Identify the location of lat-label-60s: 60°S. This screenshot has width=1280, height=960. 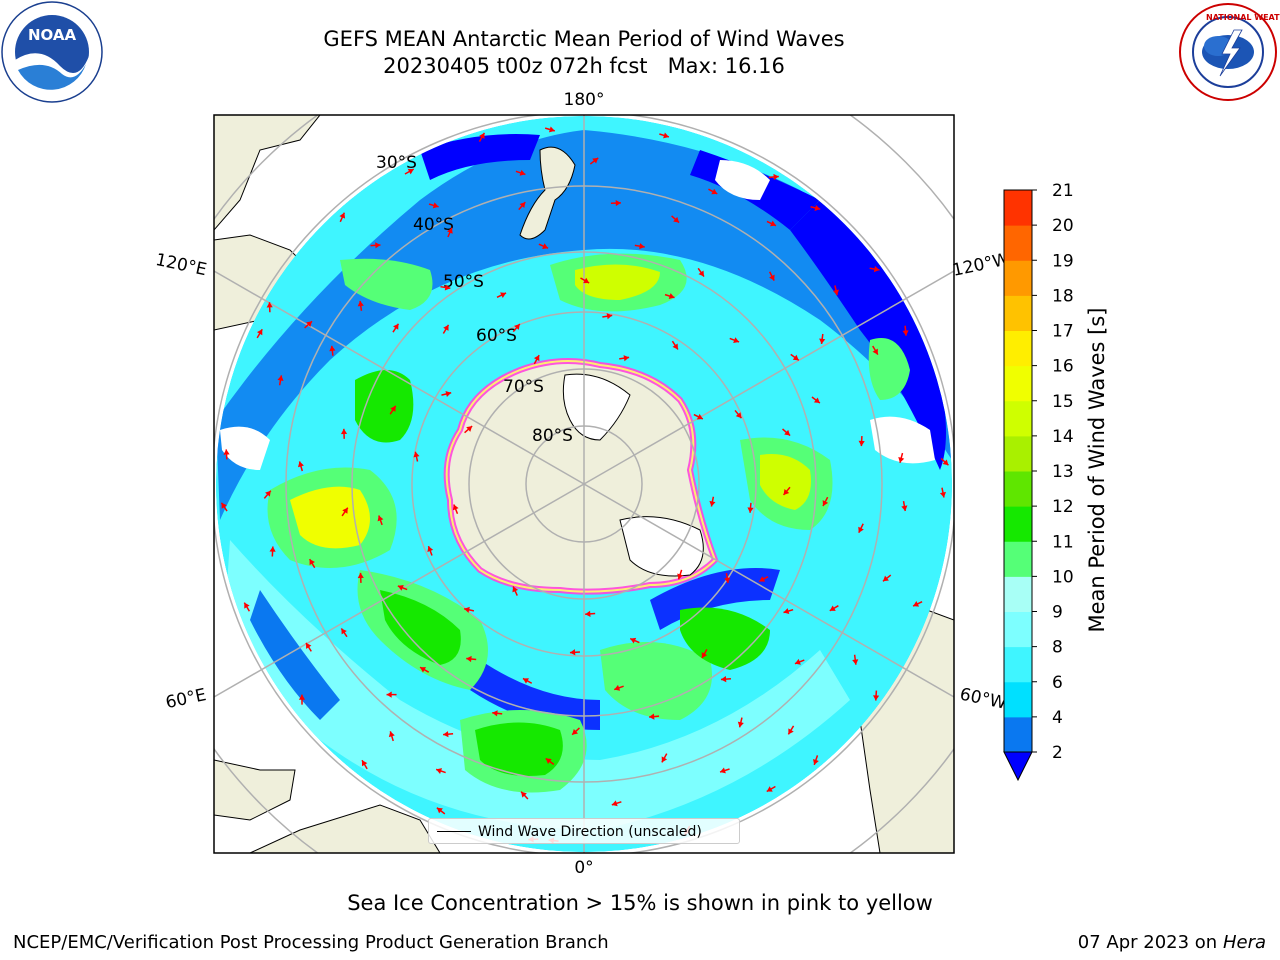
(496, 336).